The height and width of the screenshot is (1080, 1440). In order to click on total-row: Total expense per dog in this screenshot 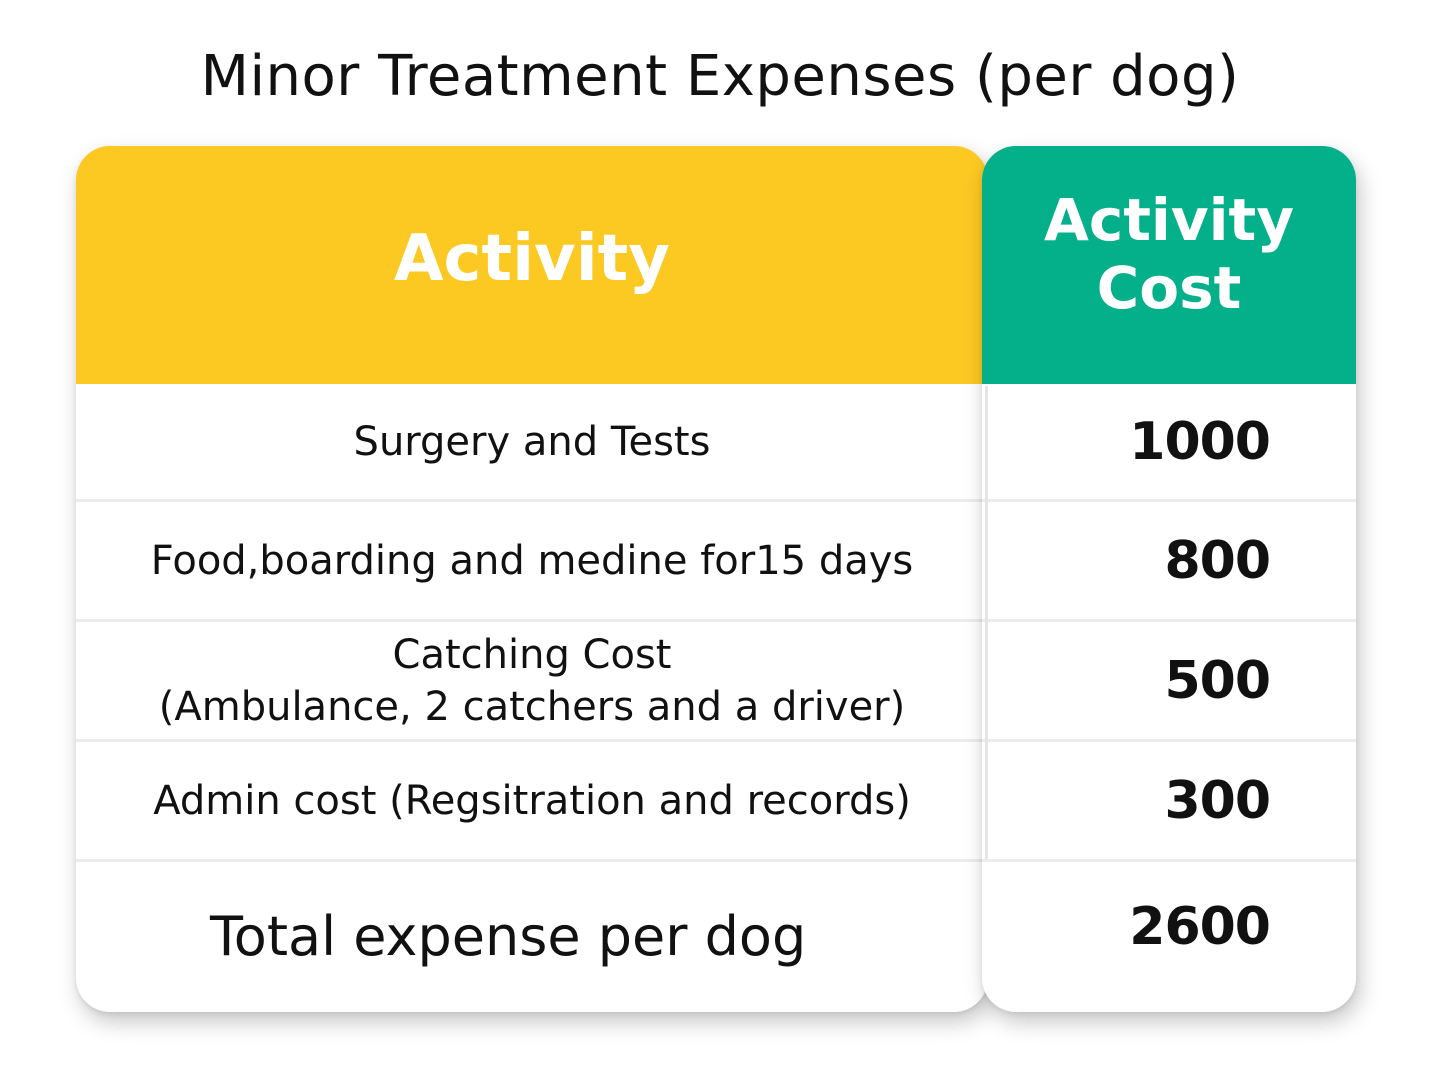, I will do `click(532, 937)`.